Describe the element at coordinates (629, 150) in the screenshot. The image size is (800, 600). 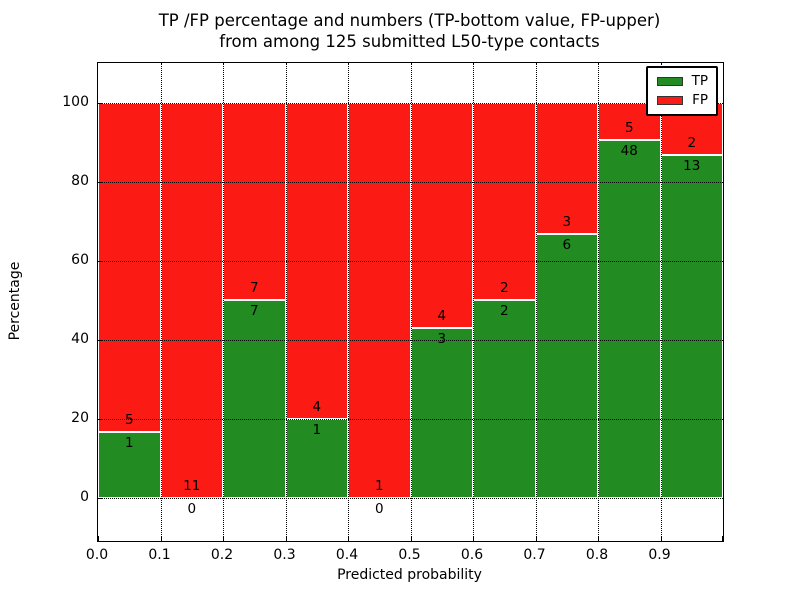
I see `tp-count-label: 48` at that location.